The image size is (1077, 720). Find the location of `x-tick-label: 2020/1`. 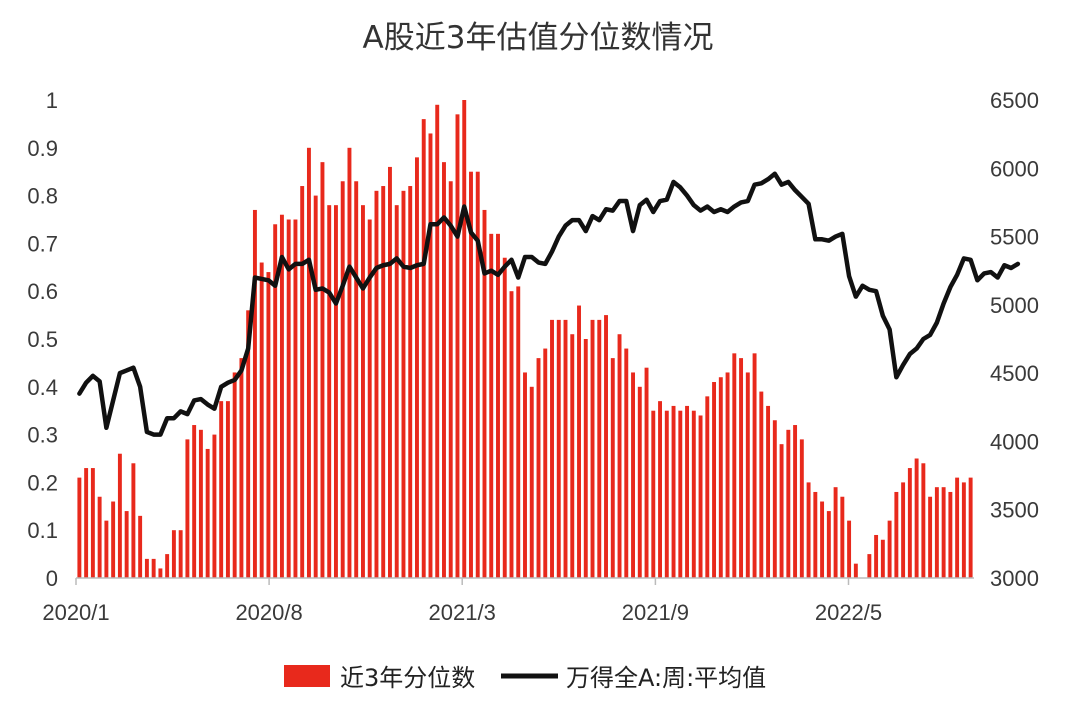

x-tick-label: 2020/1 is located at coordinates (75, 612).